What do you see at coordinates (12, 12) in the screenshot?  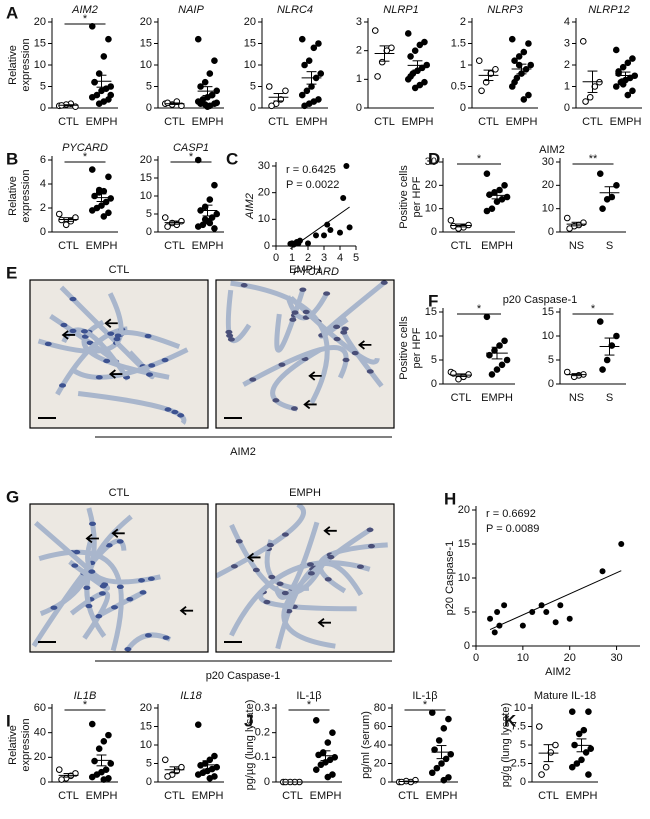 I see `panel-letter: A` at bounding box center [12, 12].